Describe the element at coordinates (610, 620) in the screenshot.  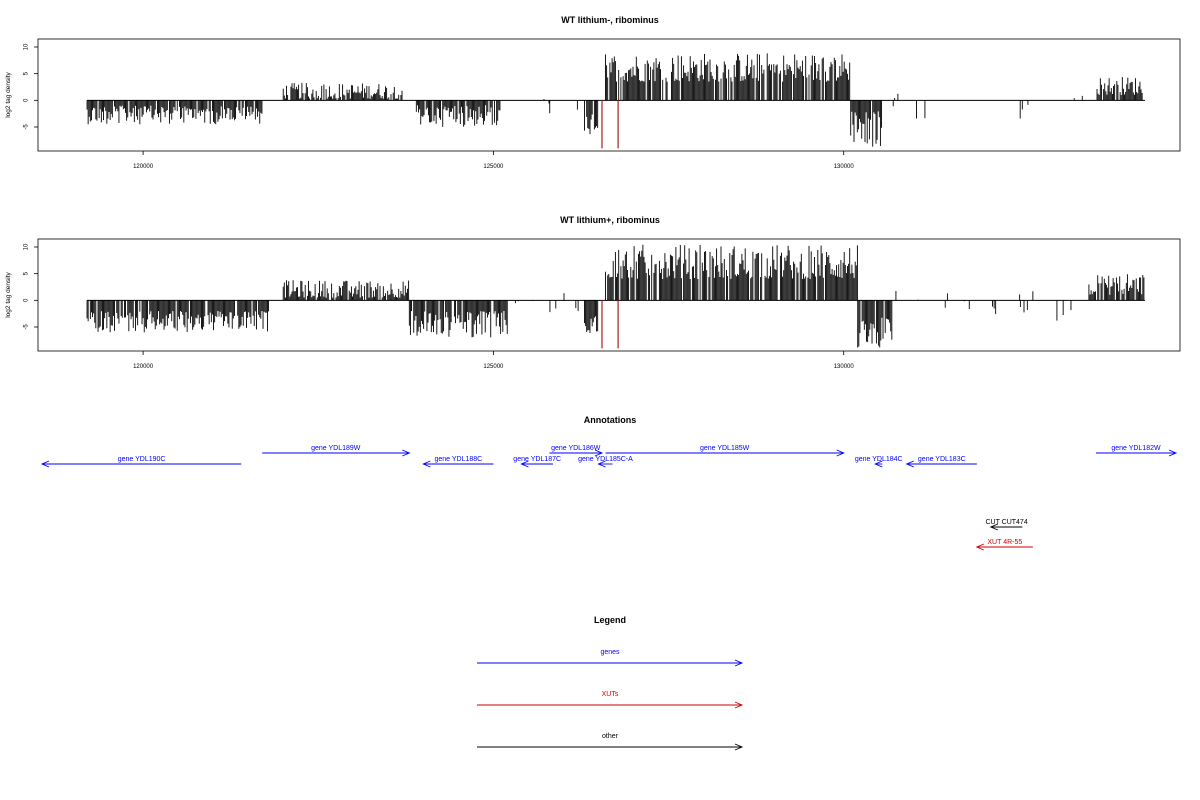
I see `legend-title: Legend` at that location.